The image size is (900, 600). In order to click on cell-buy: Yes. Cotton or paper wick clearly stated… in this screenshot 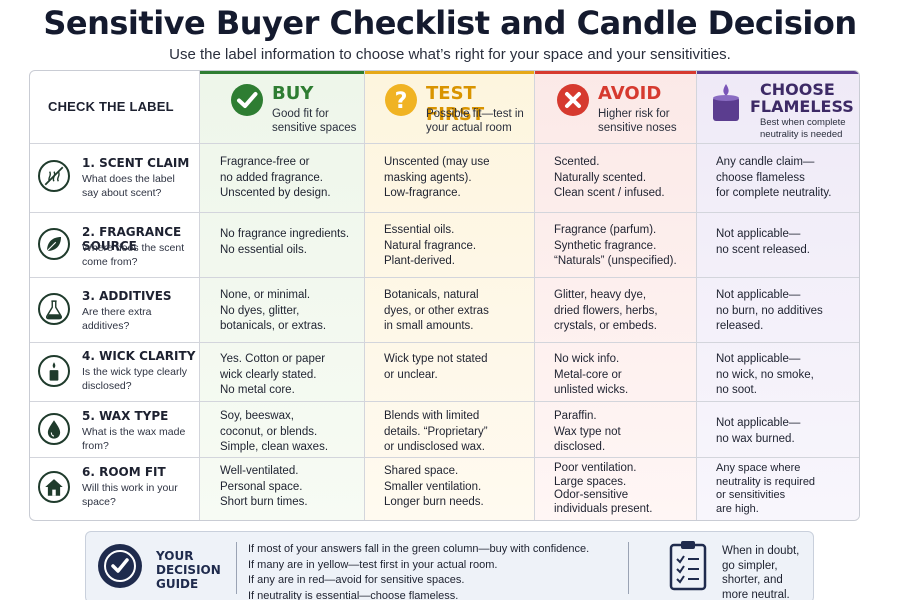, I will do `click(273, 374)`.